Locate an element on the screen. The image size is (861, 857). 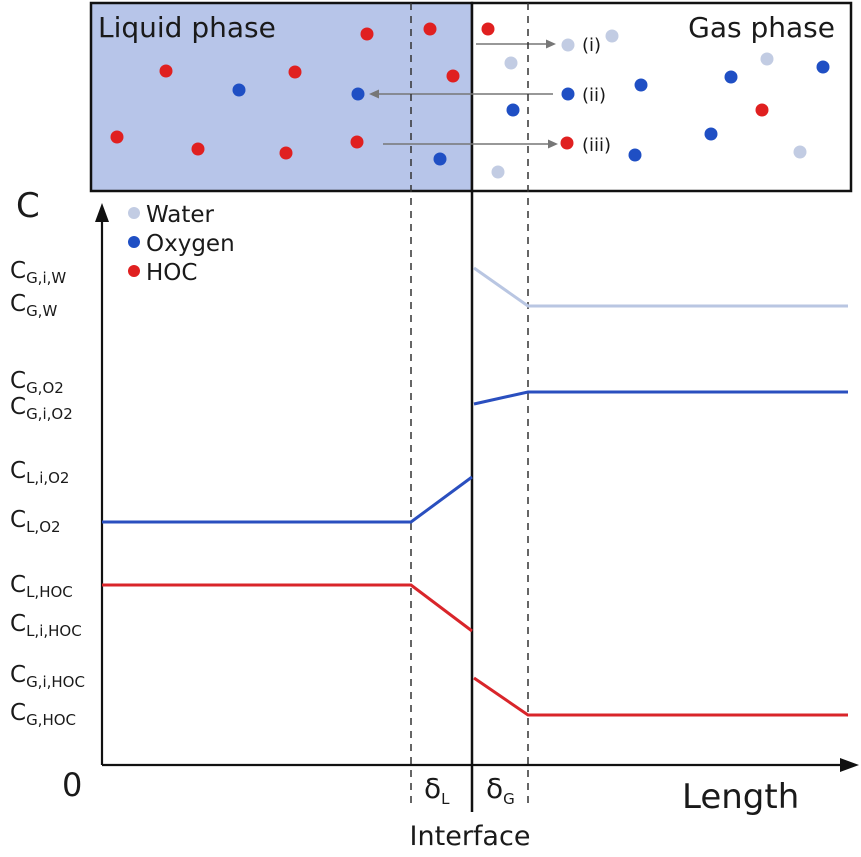
gas-phase-label: Gas phase is located at coordinates (761, 27).